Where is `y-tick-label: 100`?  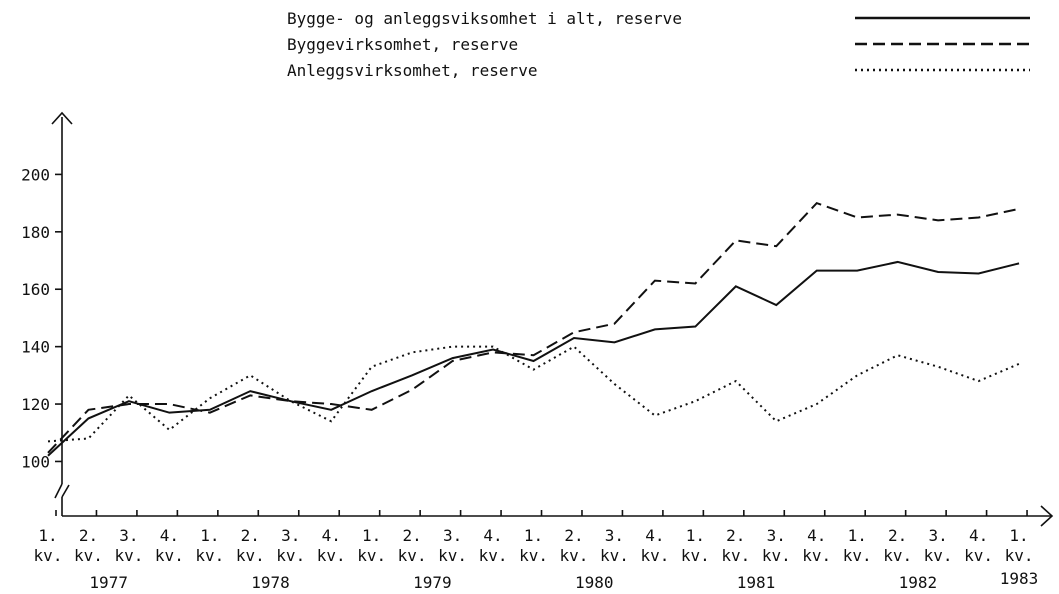 y-tick-label: 100 is located at coordinates (35, 461).